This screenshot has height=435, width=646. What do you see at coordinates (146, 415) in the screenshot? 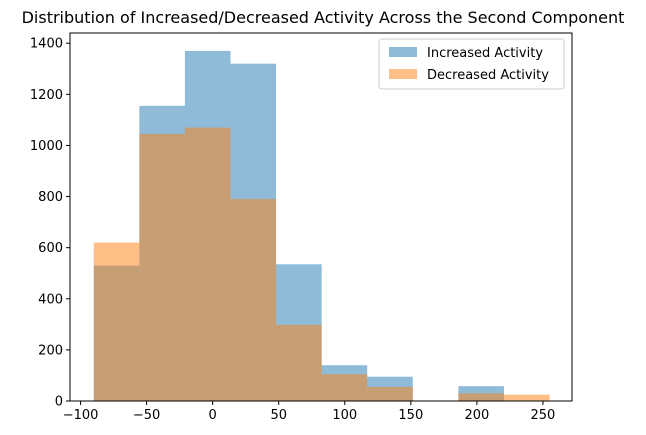
I see `x-tick-label: −50` at bounding box center [146, 415].